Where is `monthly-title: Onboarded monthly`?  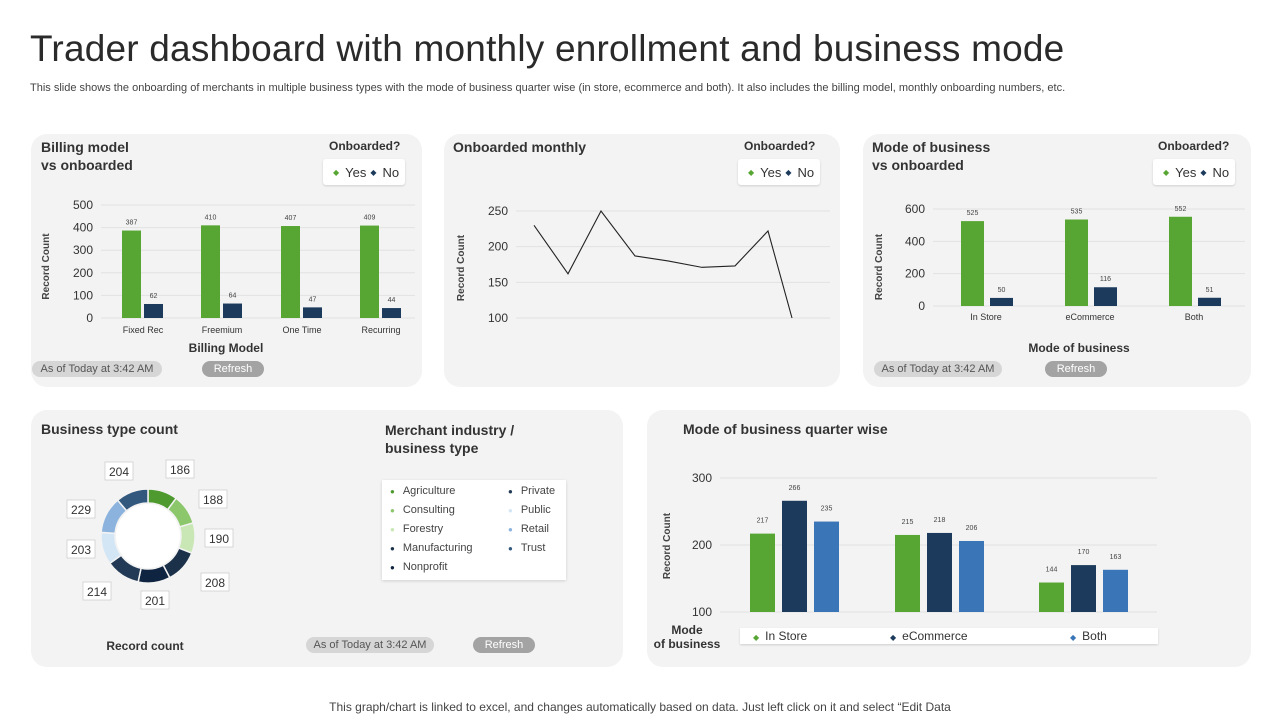 monthly-title: Onboarded monthly is located at coordinates (519, 147).